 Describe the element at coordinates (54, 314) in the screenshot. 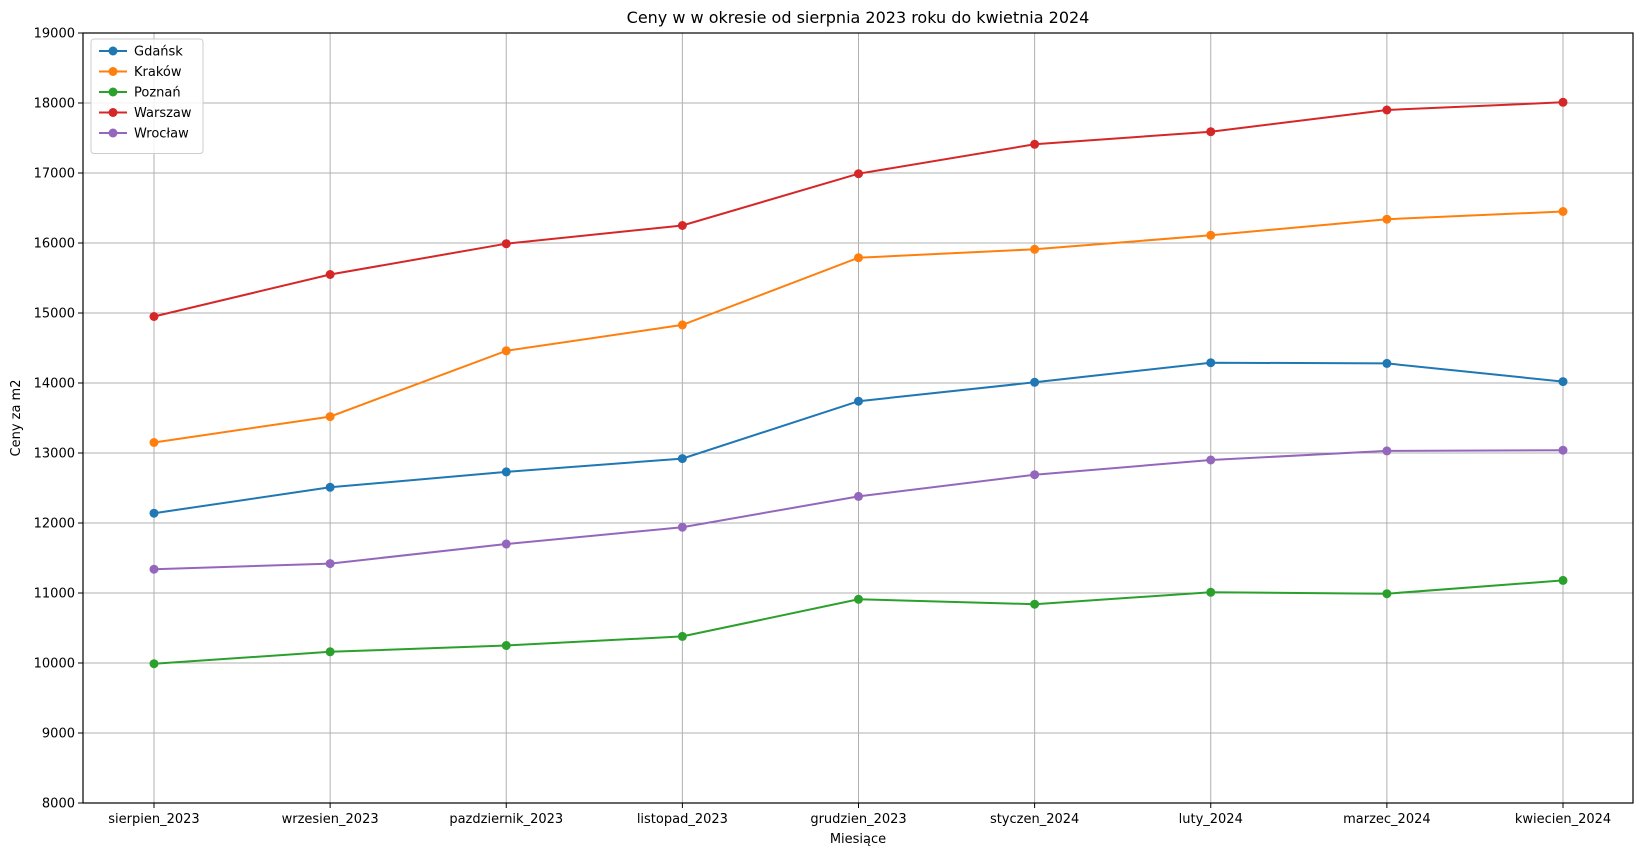

I see `y-tick-label: 15000` at that location.